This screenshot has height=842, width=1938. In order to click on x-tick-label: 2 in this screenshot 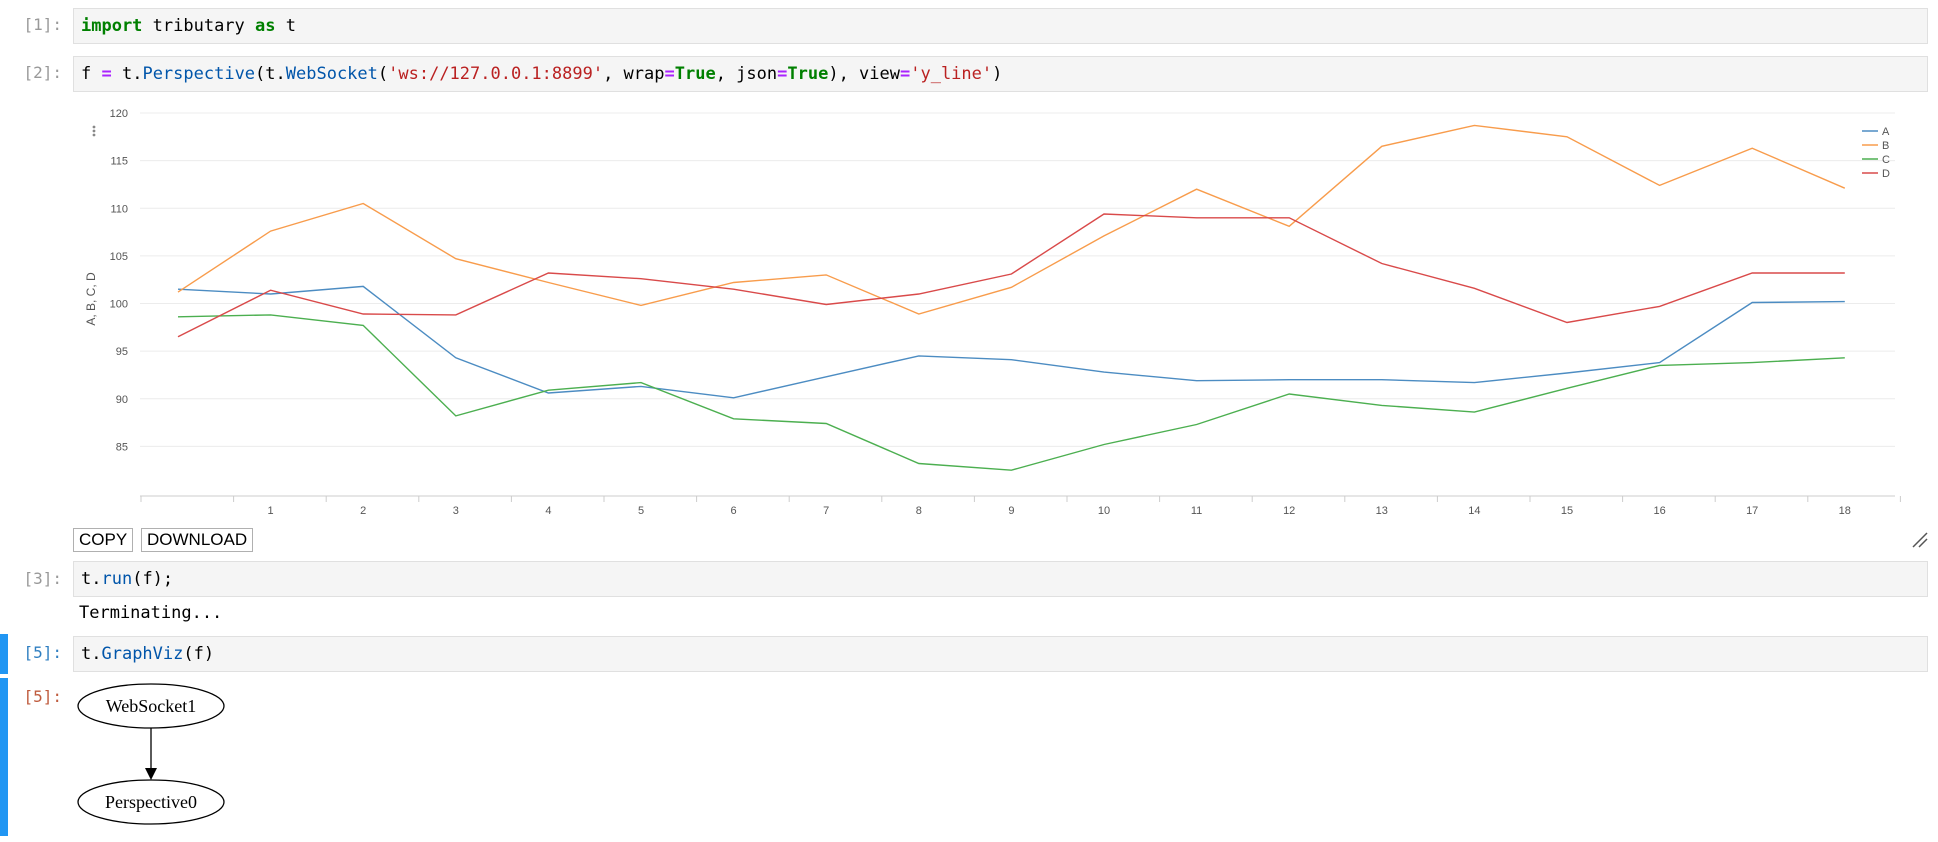, I will do `click(363, 511)`.